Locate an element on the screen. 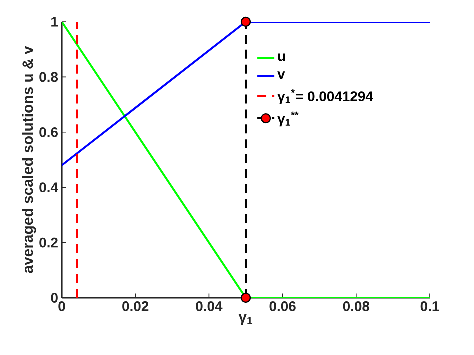  x-tick-label: 0.1 is located at coordinates (430, 307).